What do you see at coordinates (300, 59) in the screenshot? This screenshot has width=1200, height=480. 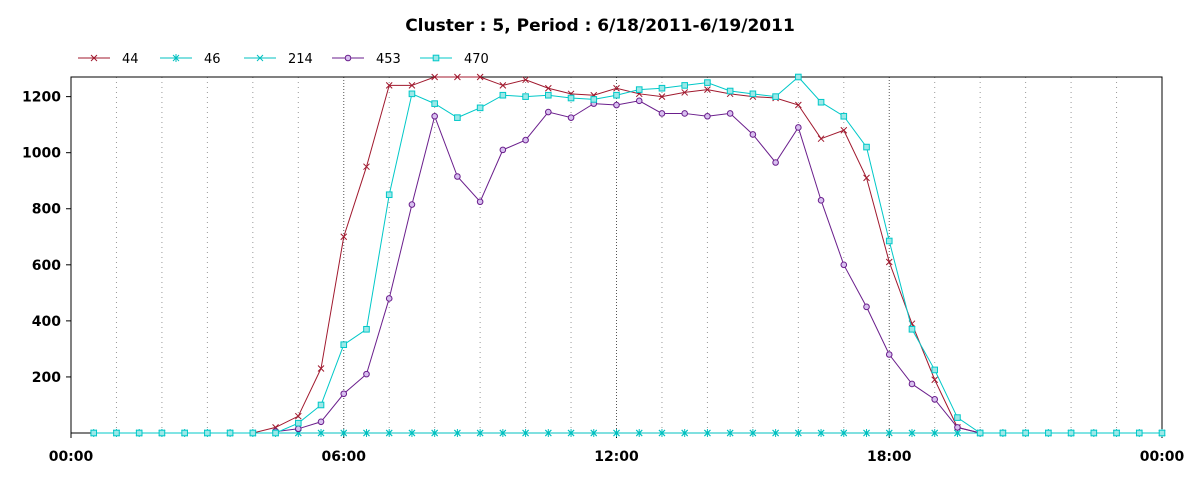 I see `legend-label: 214` at bounding box center [300, 59].